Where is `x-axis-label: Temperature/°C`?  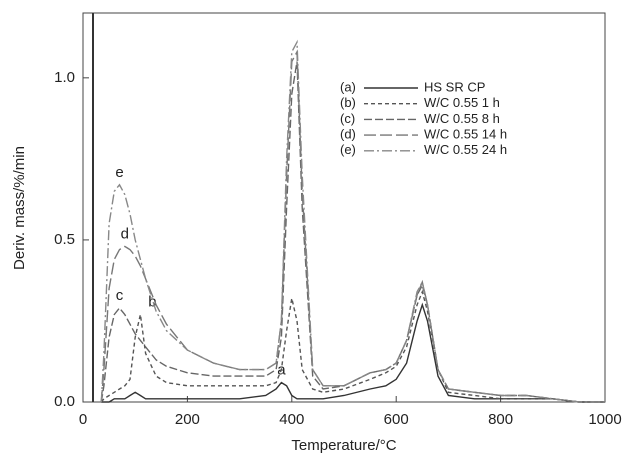 x-axis-label: Temperature/°C is located at coordinates (343, 445).